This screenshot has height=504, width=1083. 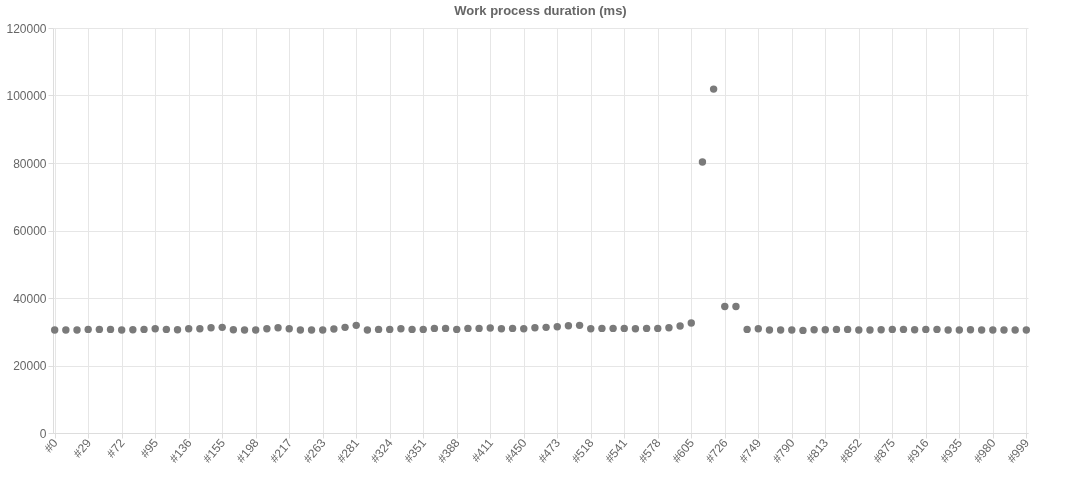 I want to click on x-tick-label: #29, so click(x=82, y=448).